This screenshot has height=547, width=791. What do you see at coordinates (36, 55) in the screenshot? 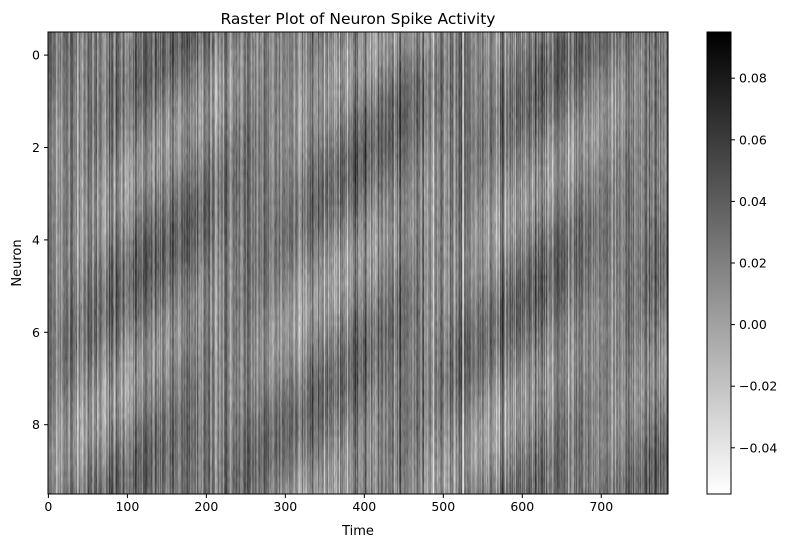
I see `y-tick-label: 0` at bounding box center [36, 55].